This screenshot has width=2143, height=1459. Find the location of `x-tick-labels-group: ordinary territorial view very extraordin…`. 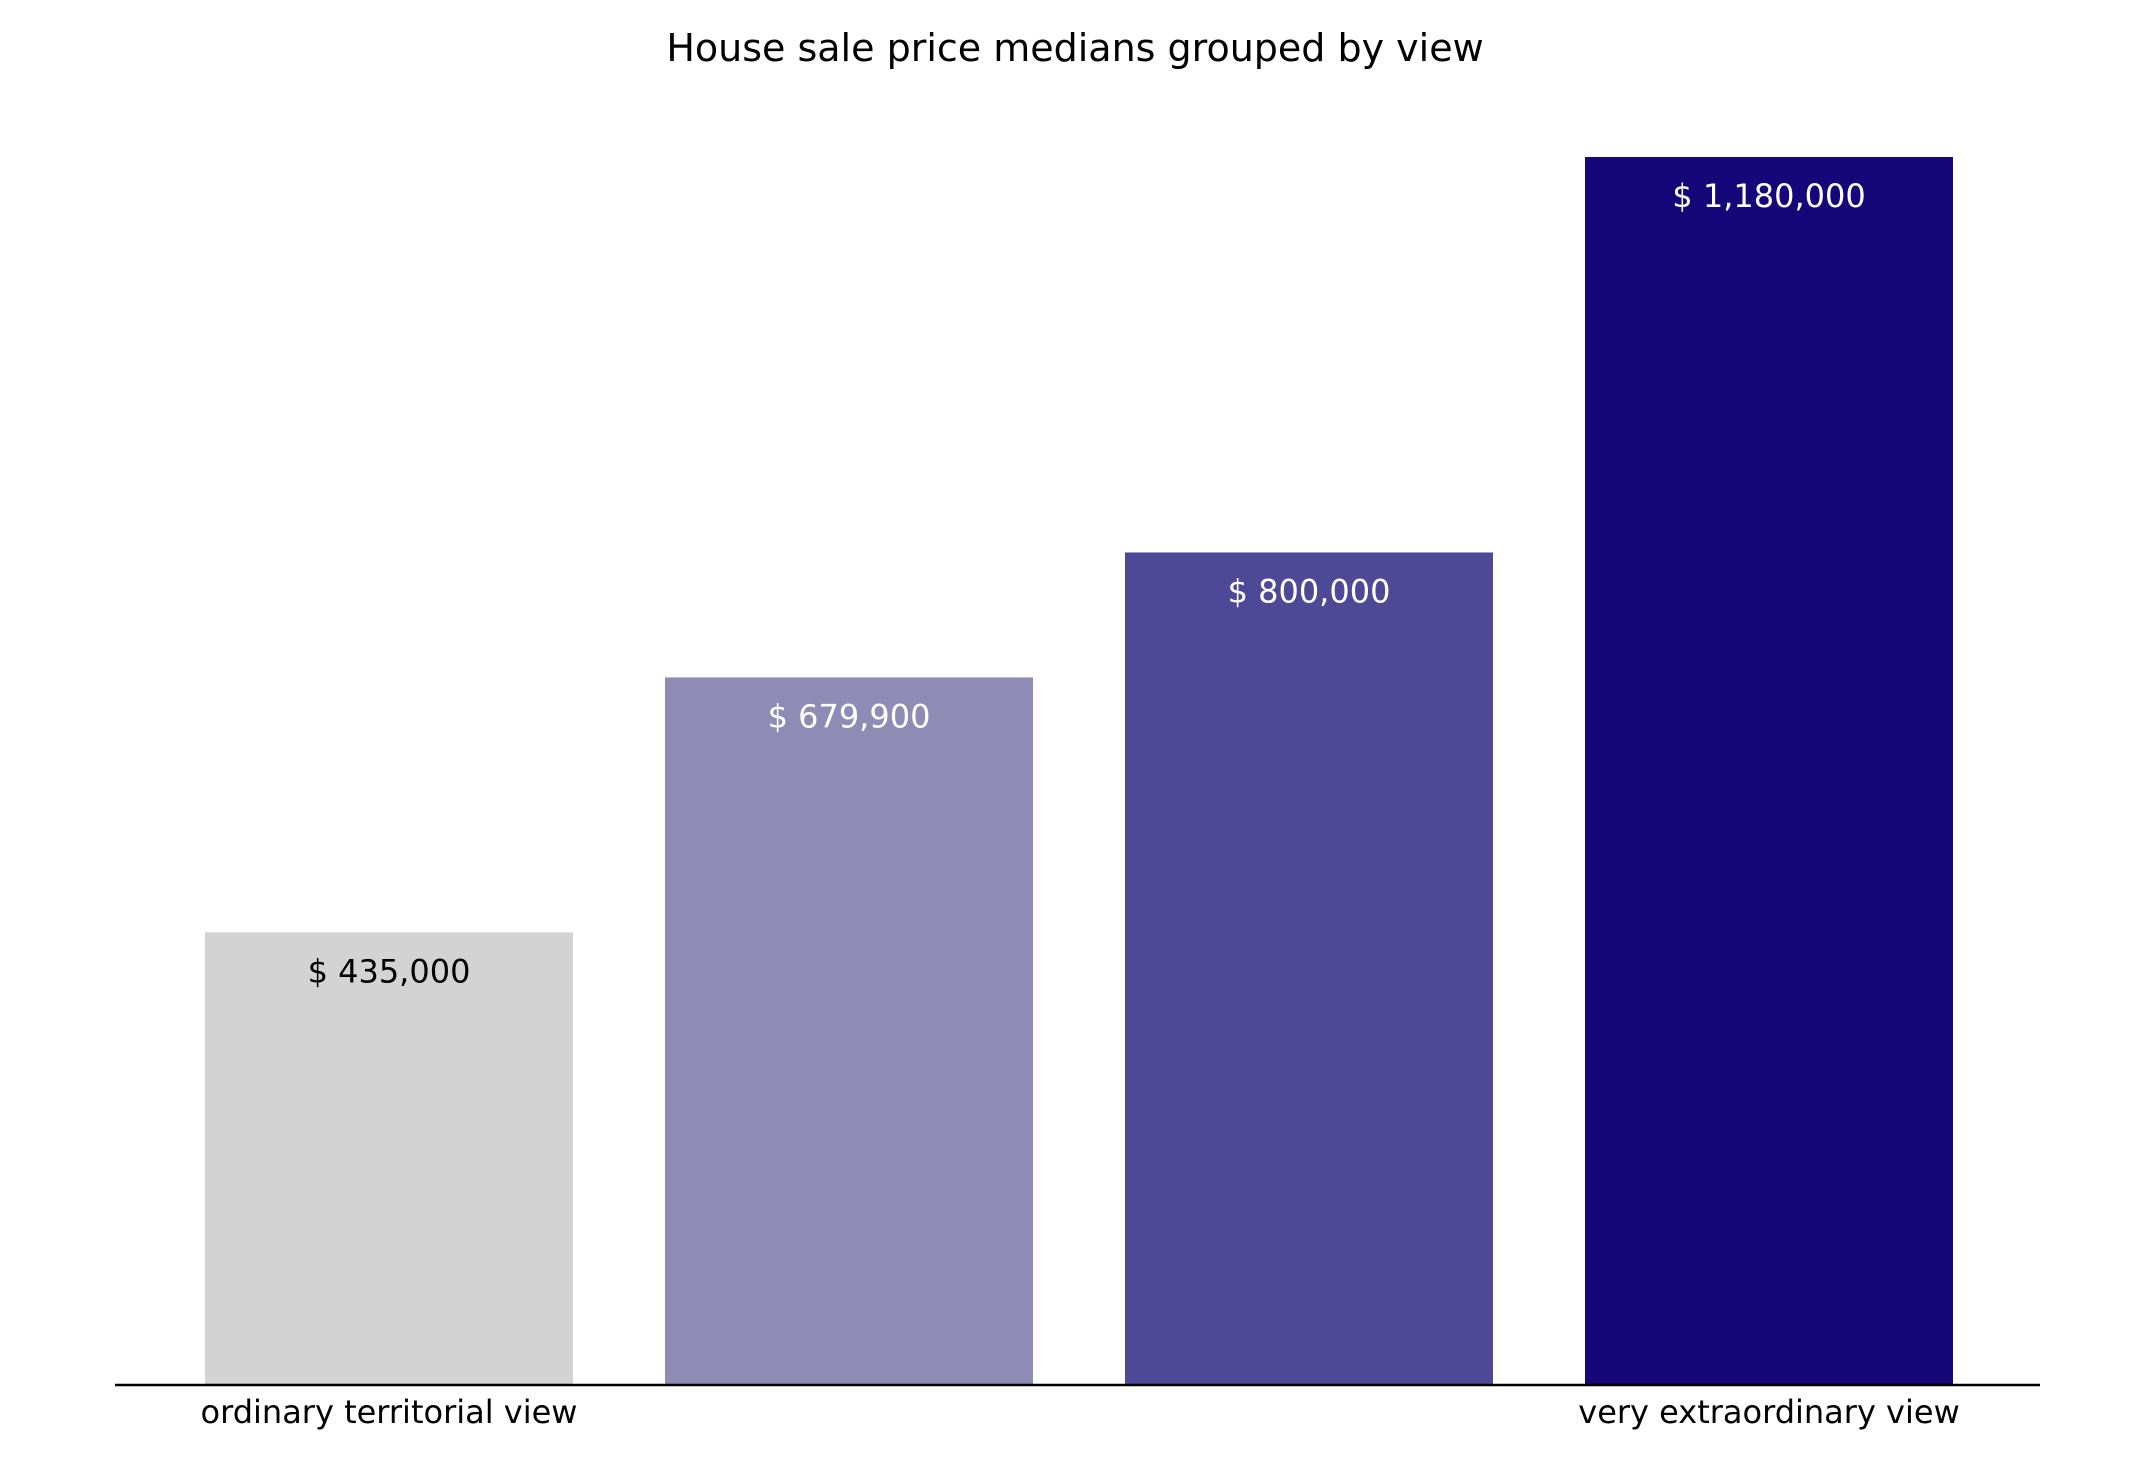

x-tick-labels-group: ordinary territorial view very extraordin… is located at coordinates (1080, 1412).